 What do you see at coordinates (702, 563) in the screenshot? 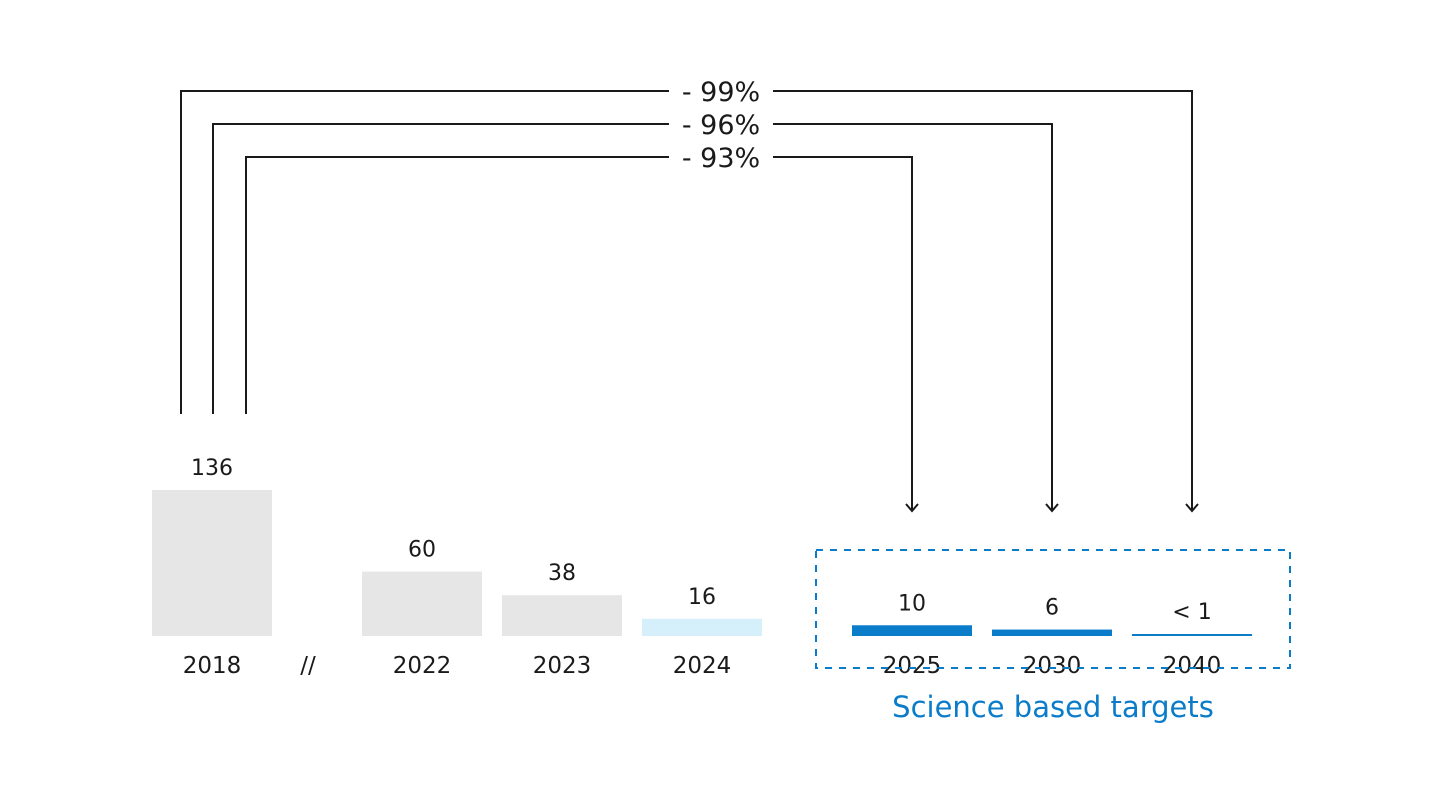
I see `bar-group` at bounding box center [702, 563].